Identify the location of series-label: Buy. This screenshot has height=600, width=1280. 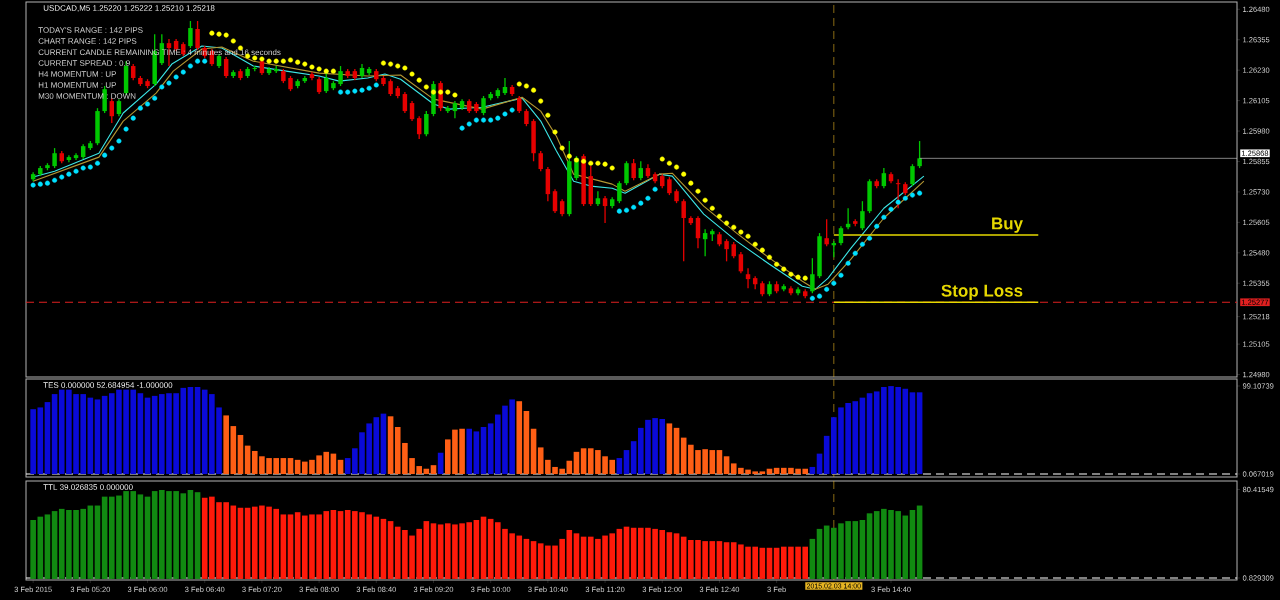
(1007, 225).